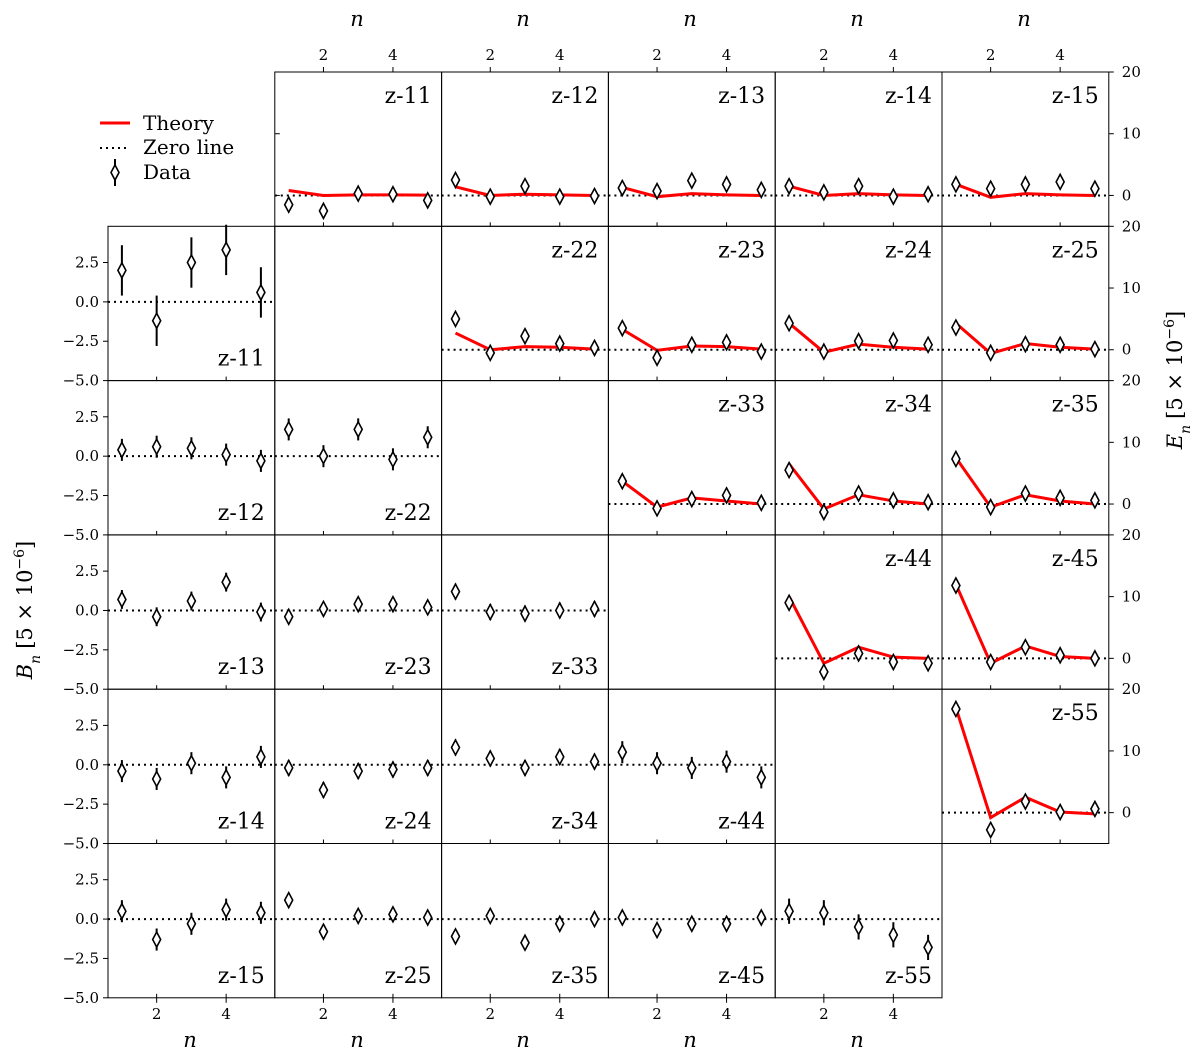 This screenshot has height=1062, width=1200. I want to click on panel-label: z-24, so click(408, 822).